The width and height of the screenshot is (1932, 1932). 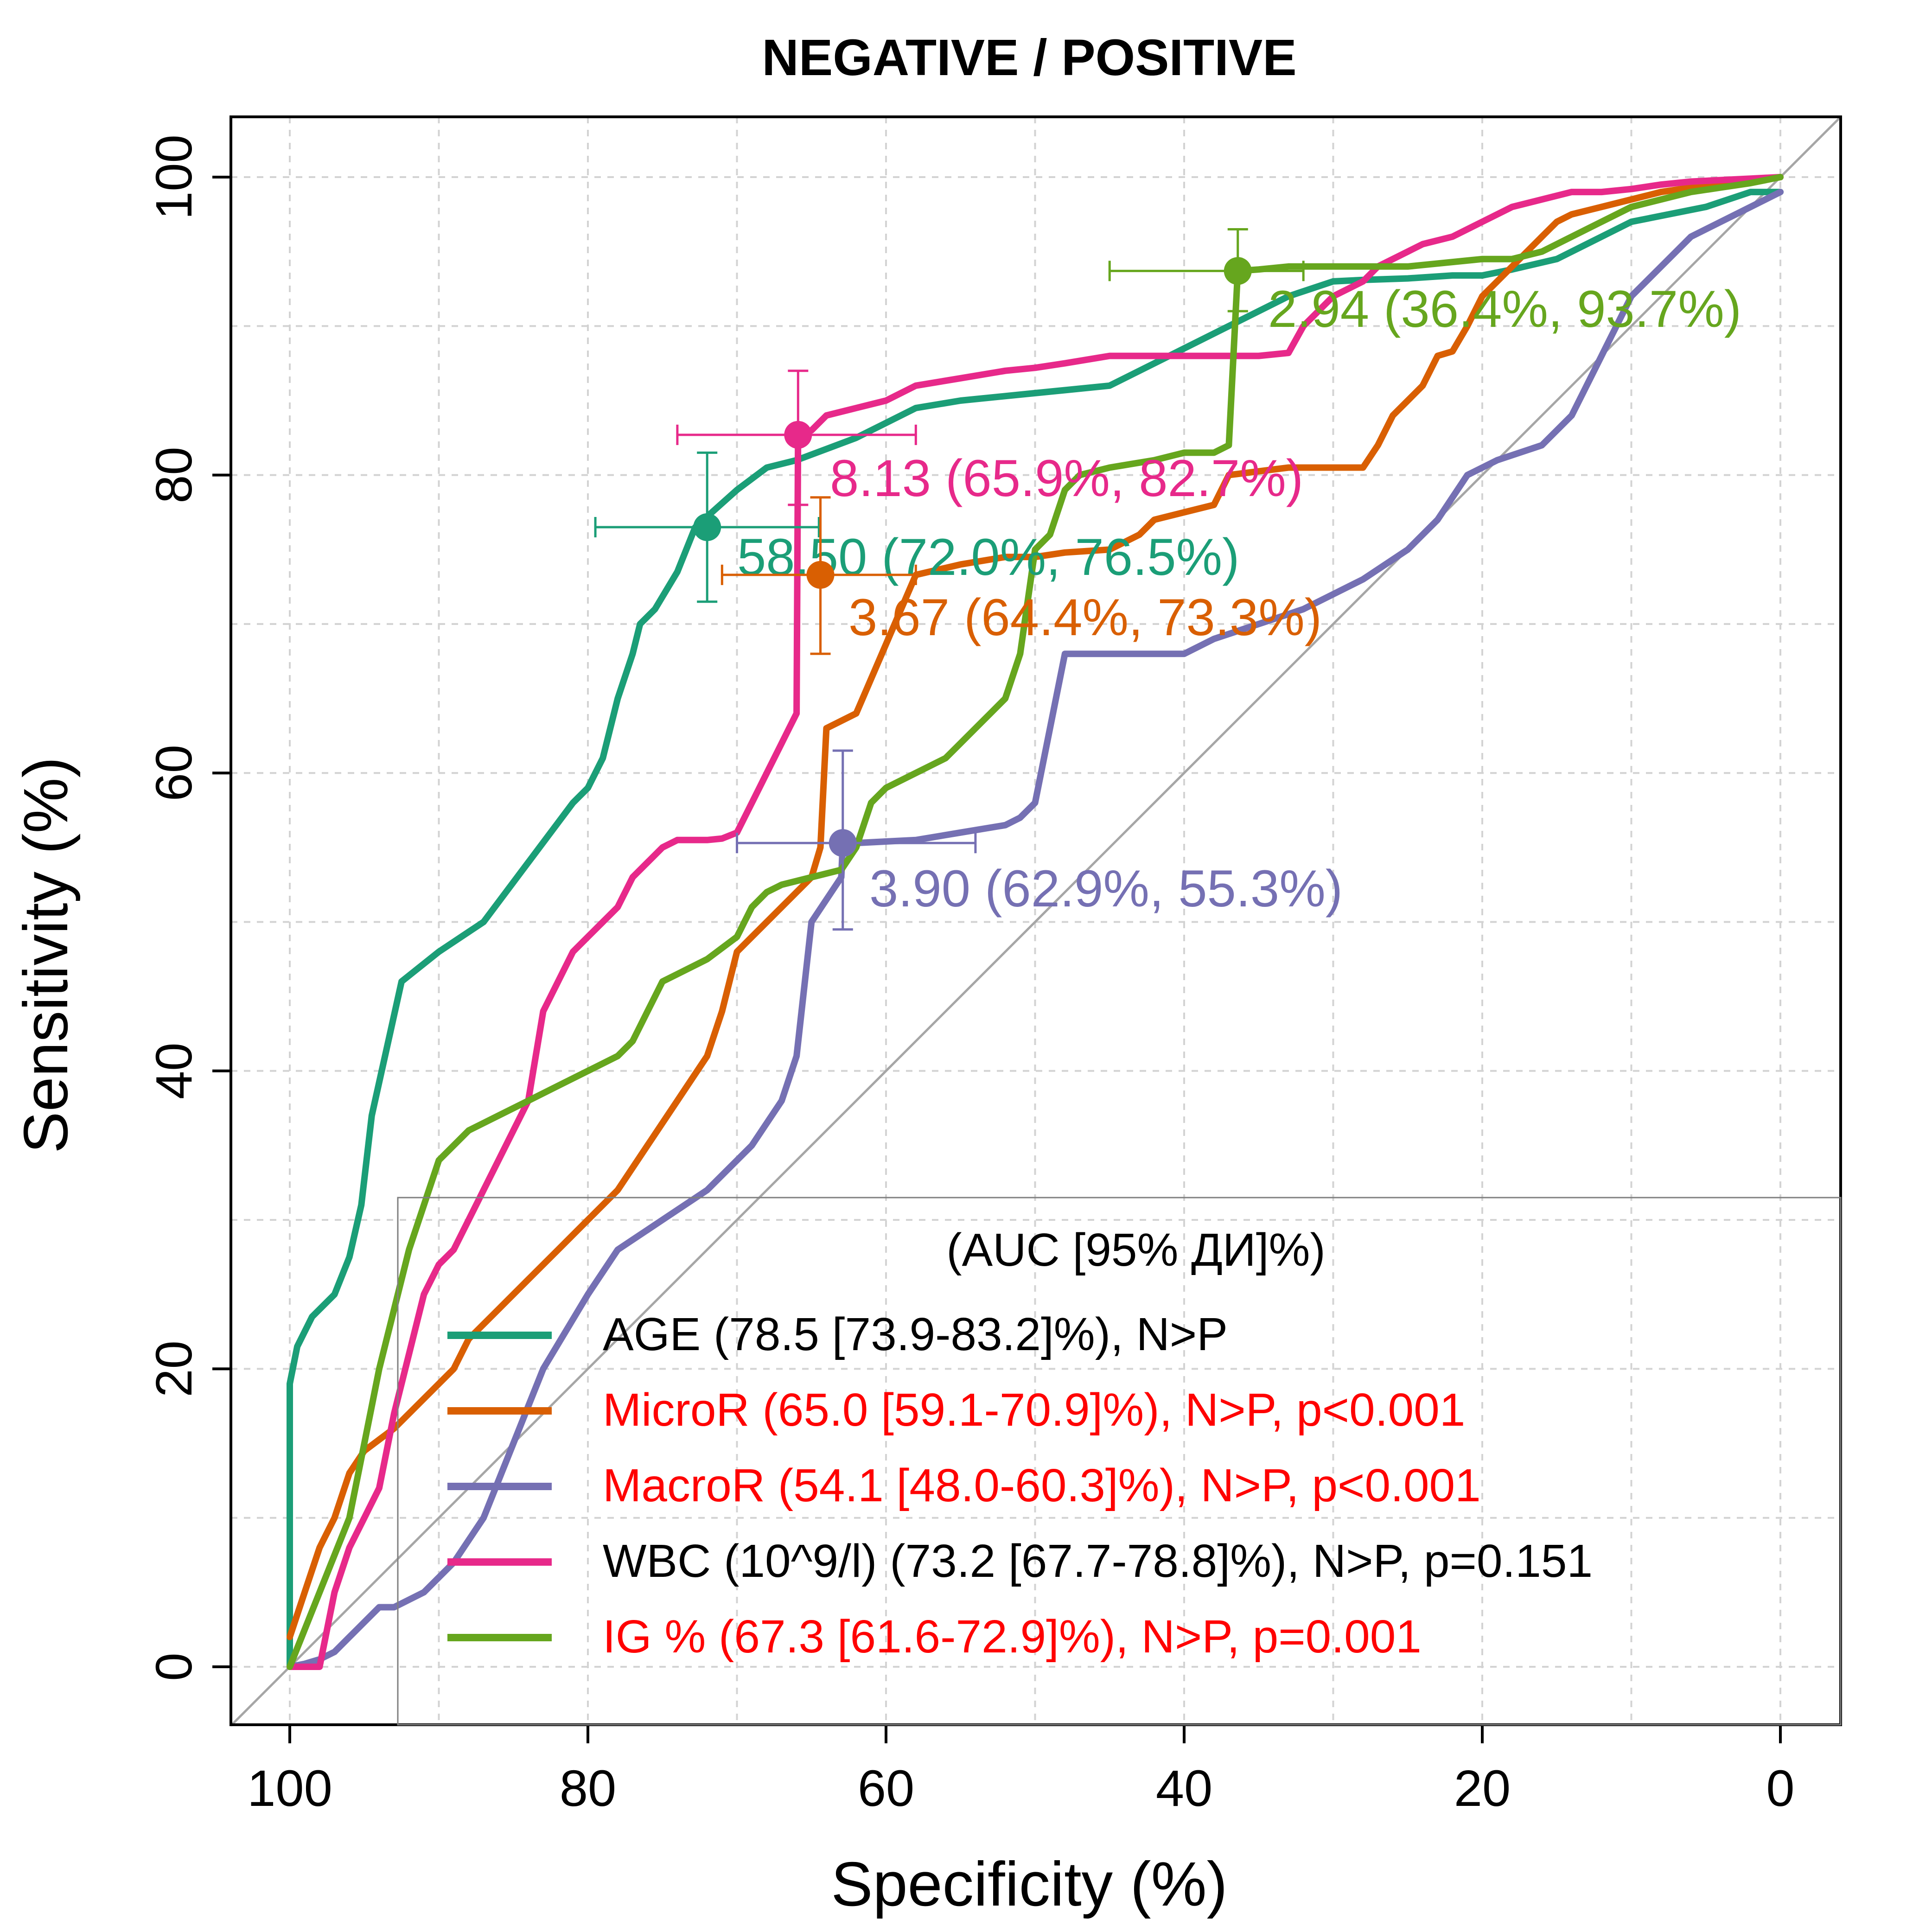 What do you see at coordinates (1029, 1884) in the screenshot?
I see `x-axis-label: Specificity (%)` at bounding box center [1029, 1884].